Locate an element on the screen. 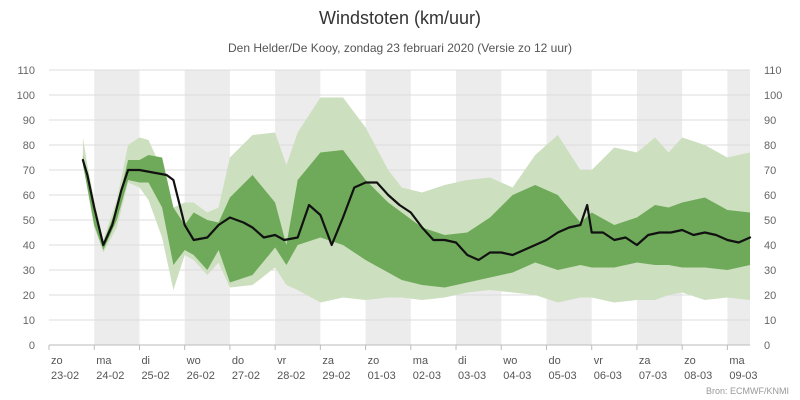  x-tick-date-label: 27-02 is located at coordinates (246, 376).